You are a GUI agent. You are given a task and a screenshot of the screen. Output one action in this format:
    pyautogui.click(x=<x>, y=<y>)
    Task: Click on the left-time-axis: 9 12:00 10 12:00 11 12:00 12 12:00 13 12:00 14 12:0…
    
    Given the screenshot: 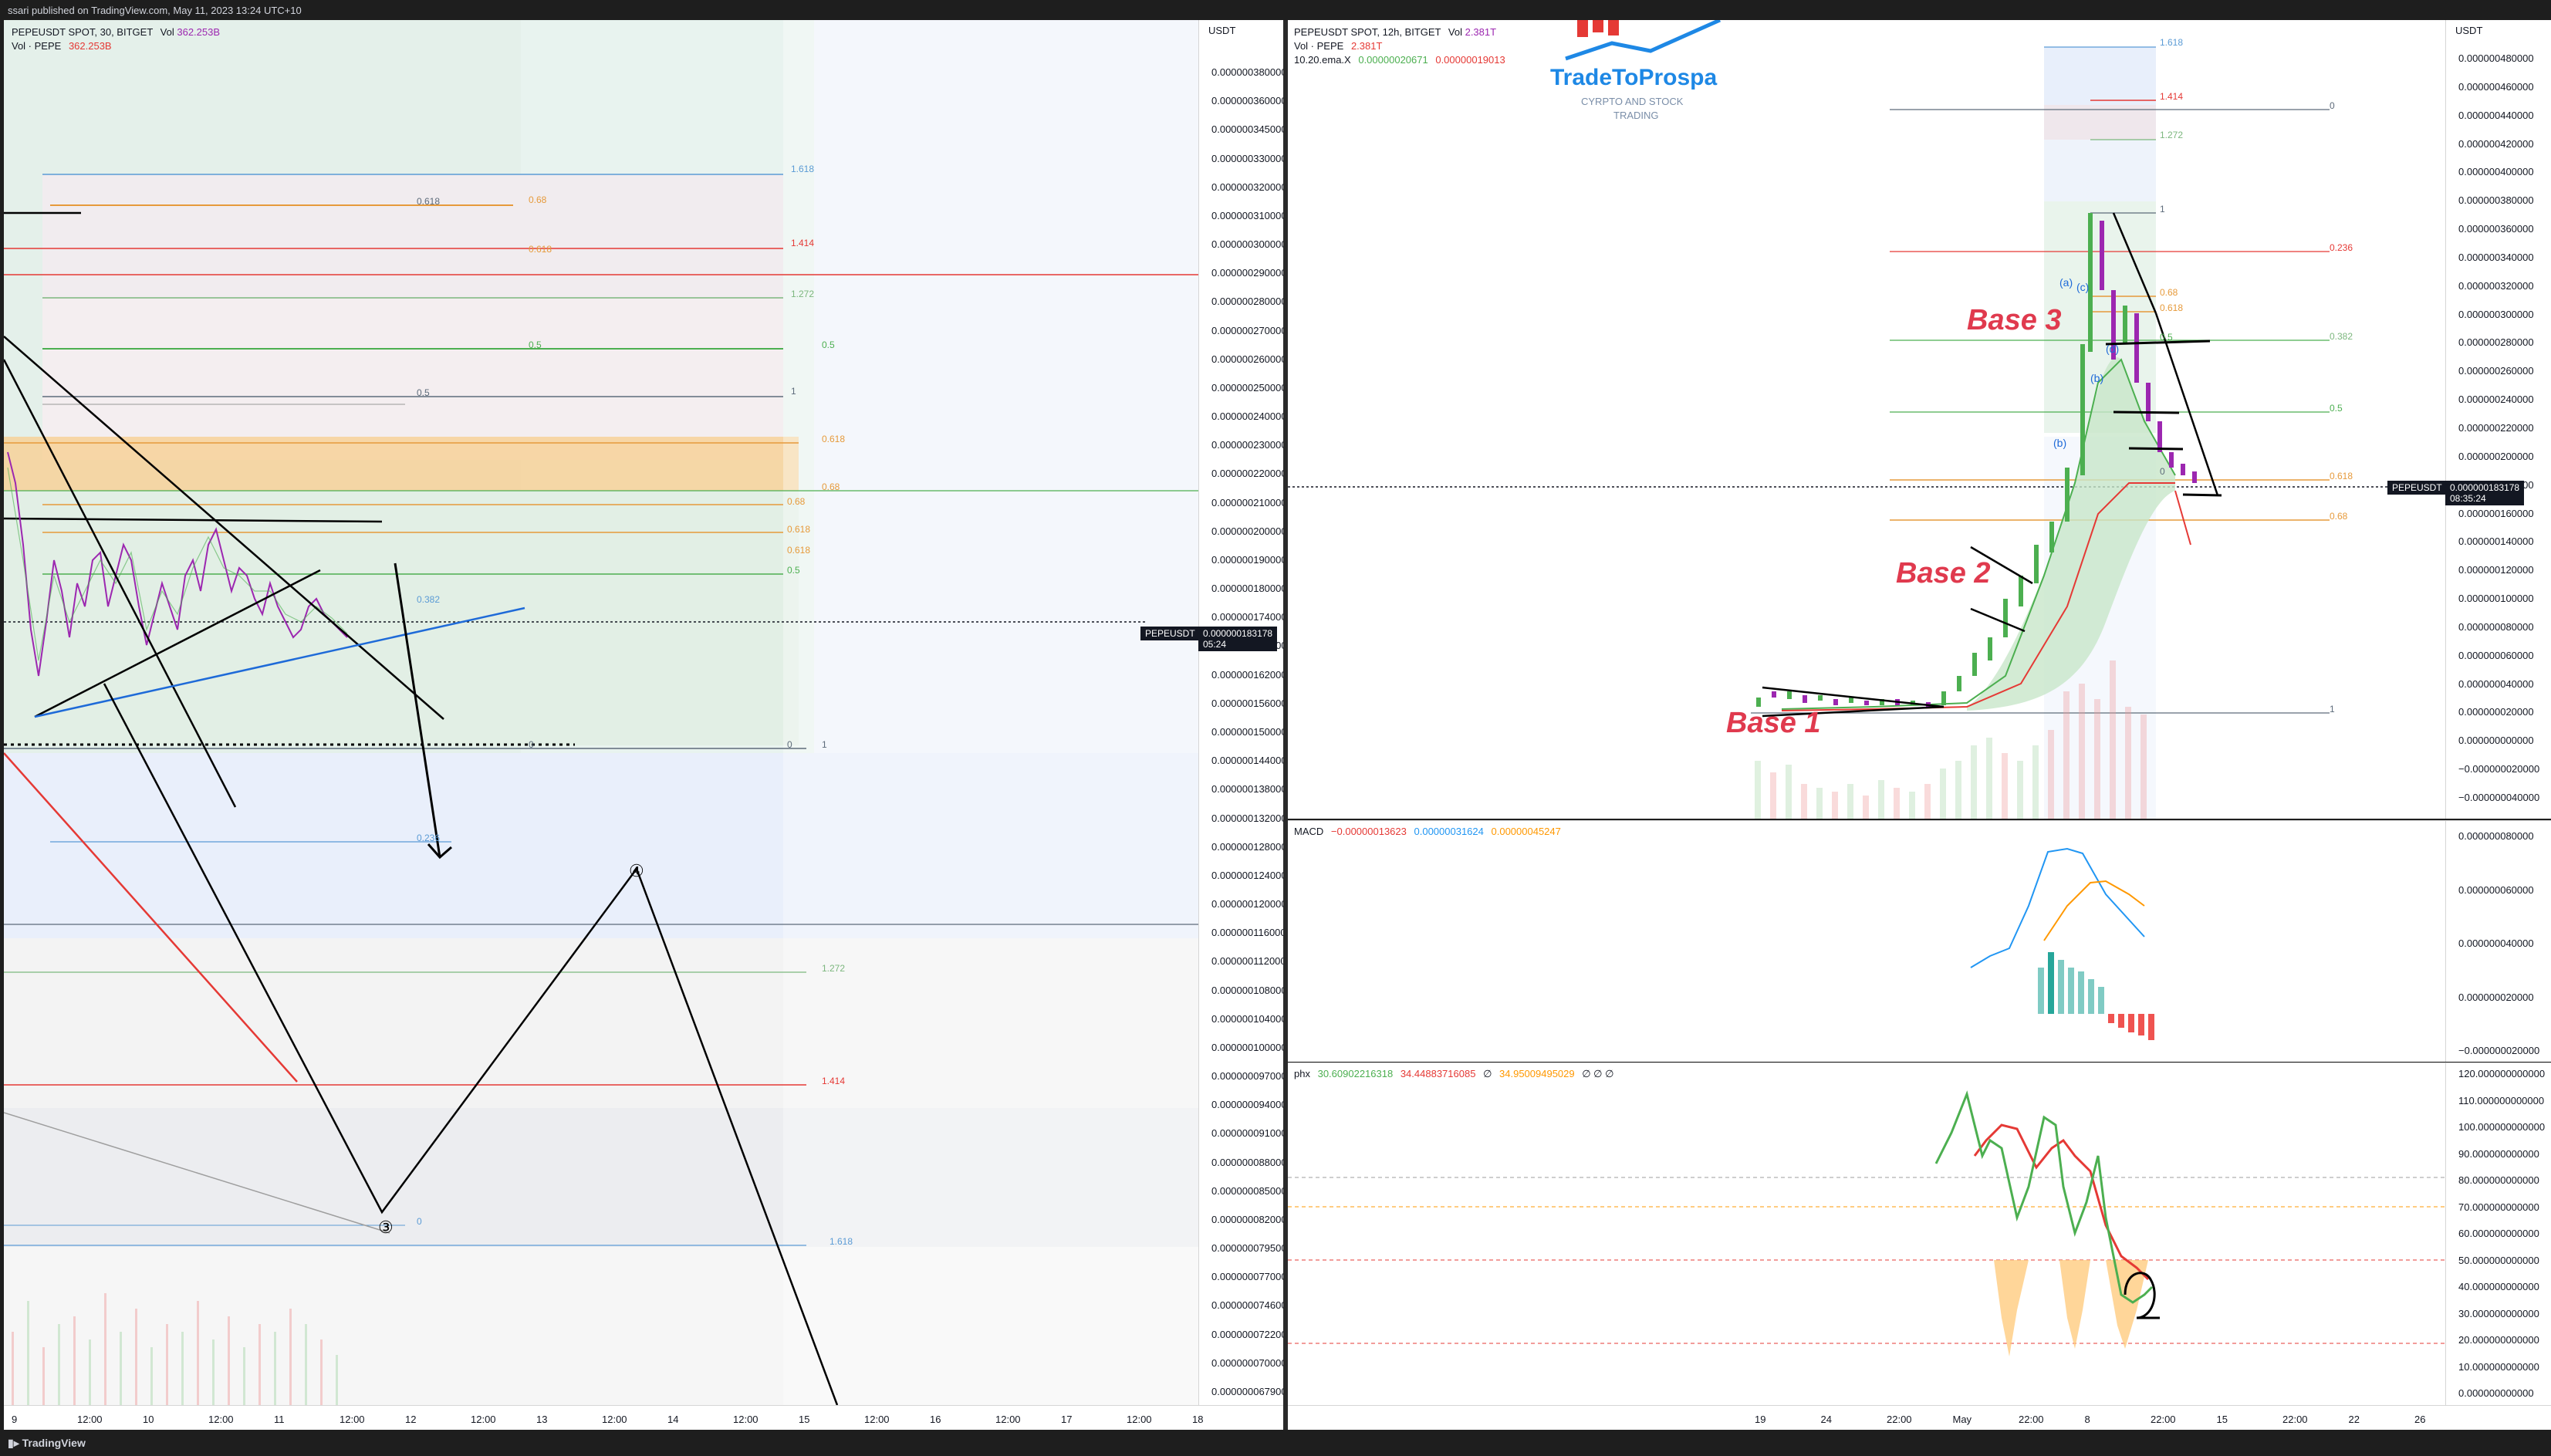 What is the action you would take?
    pyautogui.click(x=644, y=1418)
    